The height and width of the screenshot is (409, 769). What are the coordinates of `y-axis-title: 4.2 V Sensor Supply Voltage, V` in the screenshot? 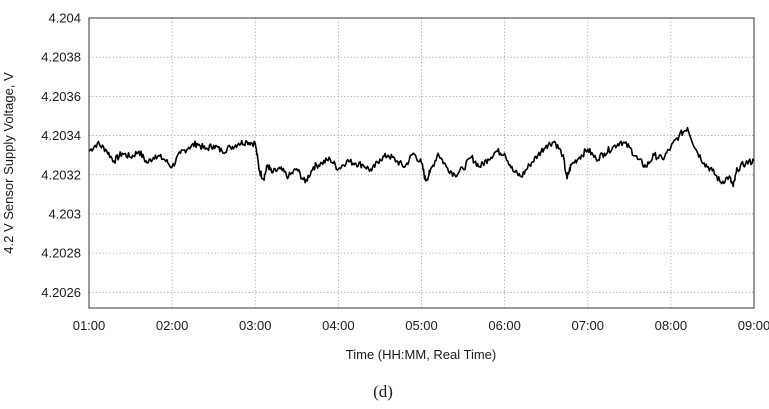 It's located at (8, 163).